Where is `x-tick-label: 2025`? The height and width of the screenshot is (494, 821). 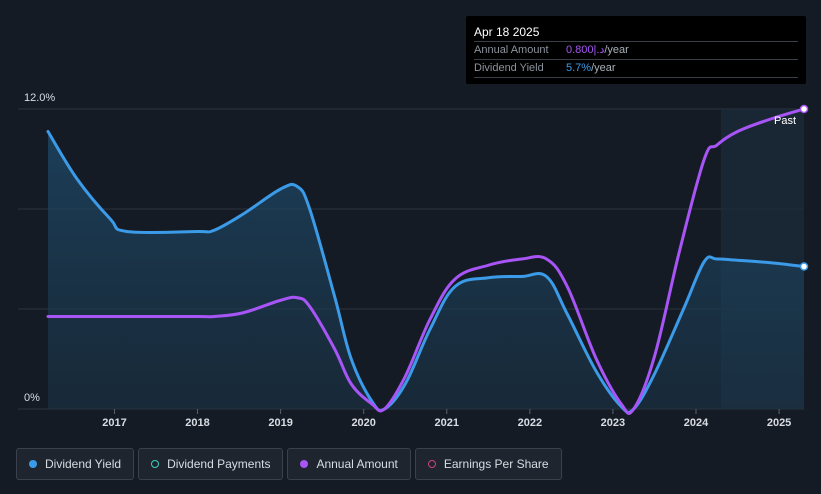
x-tick-label: 2025 is located at coordinates (779, 423).